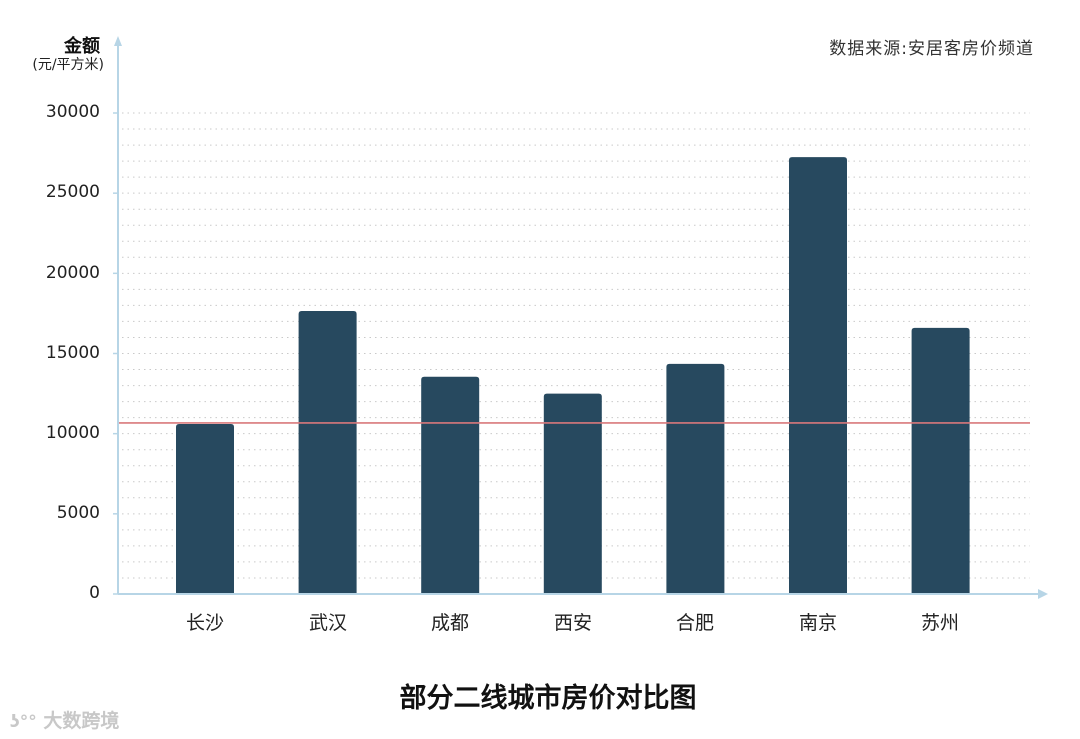  I want to click on bar-成都, so click(450, 485).